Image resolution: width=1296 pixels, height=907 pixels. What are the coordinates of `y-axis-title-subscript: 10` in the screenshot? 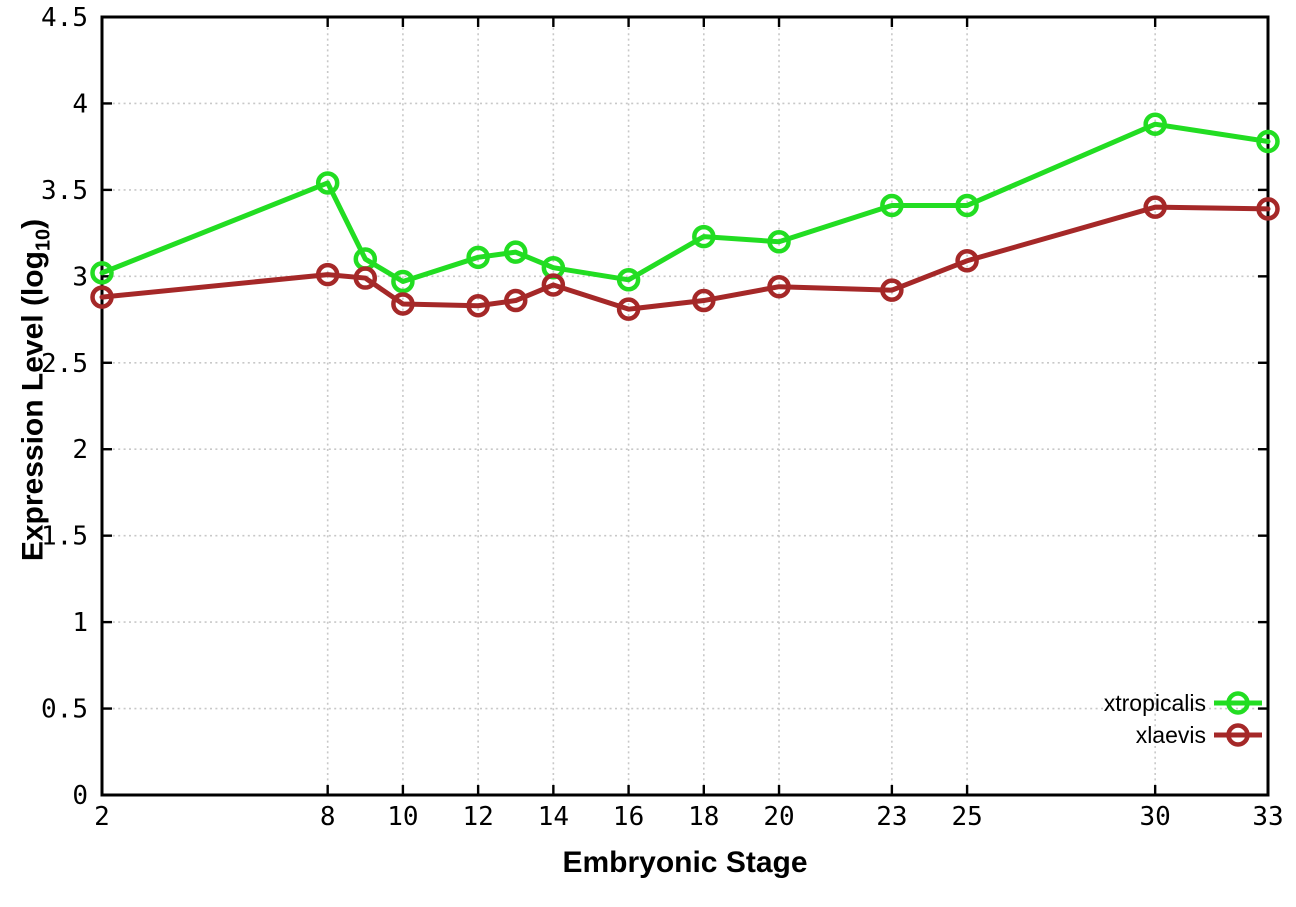 It's located at (43, 240).